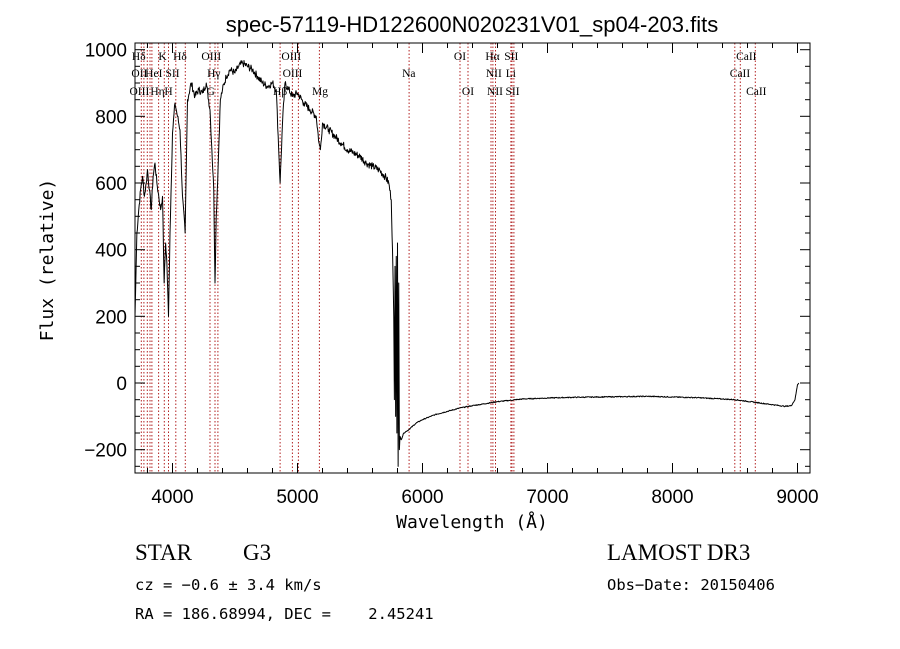 Image resolution: width=900 pixels, height=649 pixels. What do you see at coordinates (297, 497) in the screenshot?
I see `x-tick-label: 5000` at bounding box center [297, 497].